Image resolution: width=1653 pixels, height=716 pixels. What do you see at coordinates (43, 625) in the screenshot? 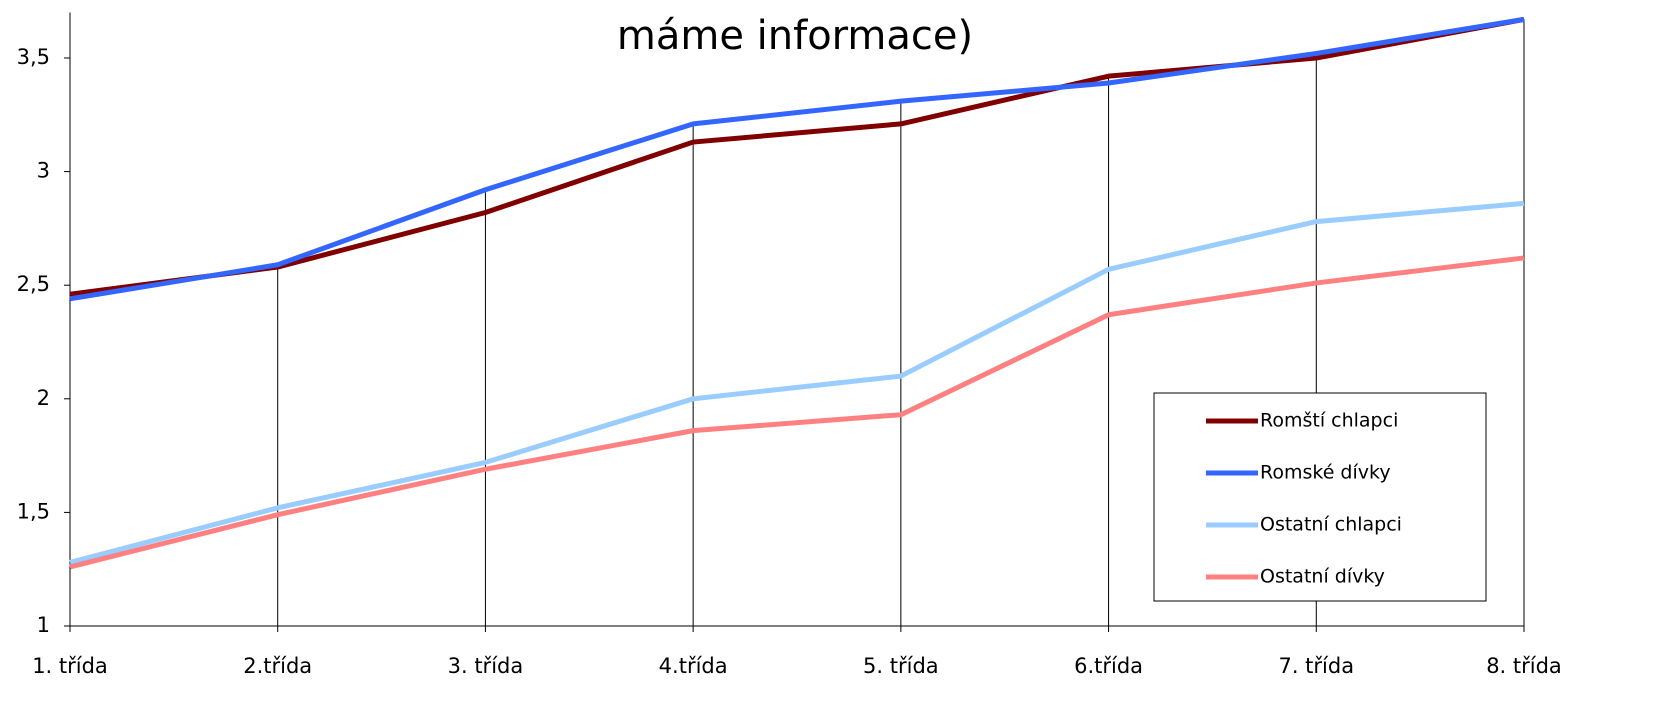
I see `y-tick-label: 1` at bounding box center [43, 625].